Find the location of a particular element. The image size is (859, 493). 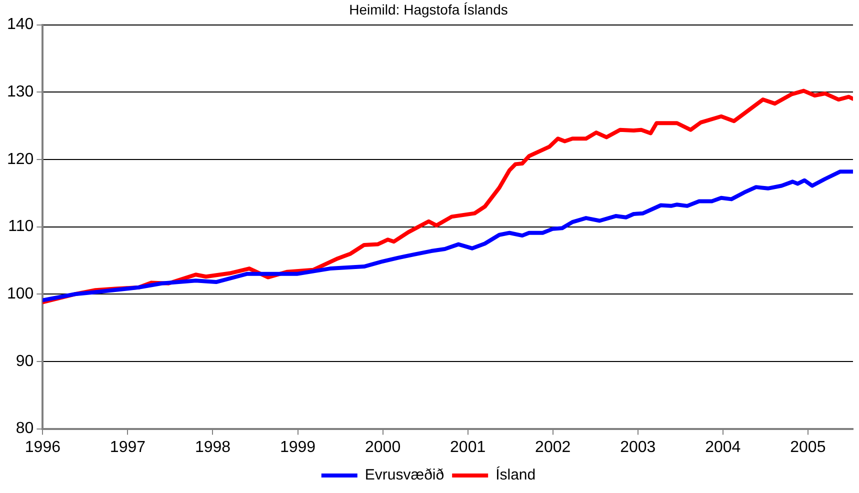

x-tick-label: 2002 is located at coordinates (553, 447).